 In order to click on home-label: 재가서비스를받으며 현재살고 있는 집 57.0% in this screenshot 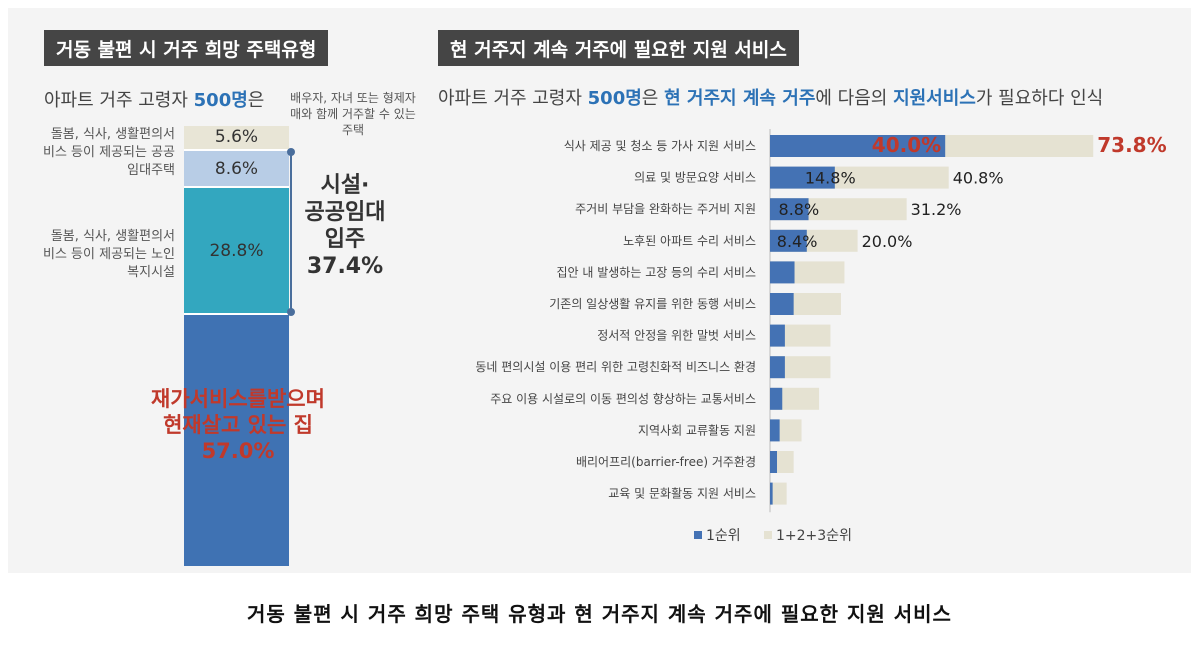, I will do `click(238, 425)`.